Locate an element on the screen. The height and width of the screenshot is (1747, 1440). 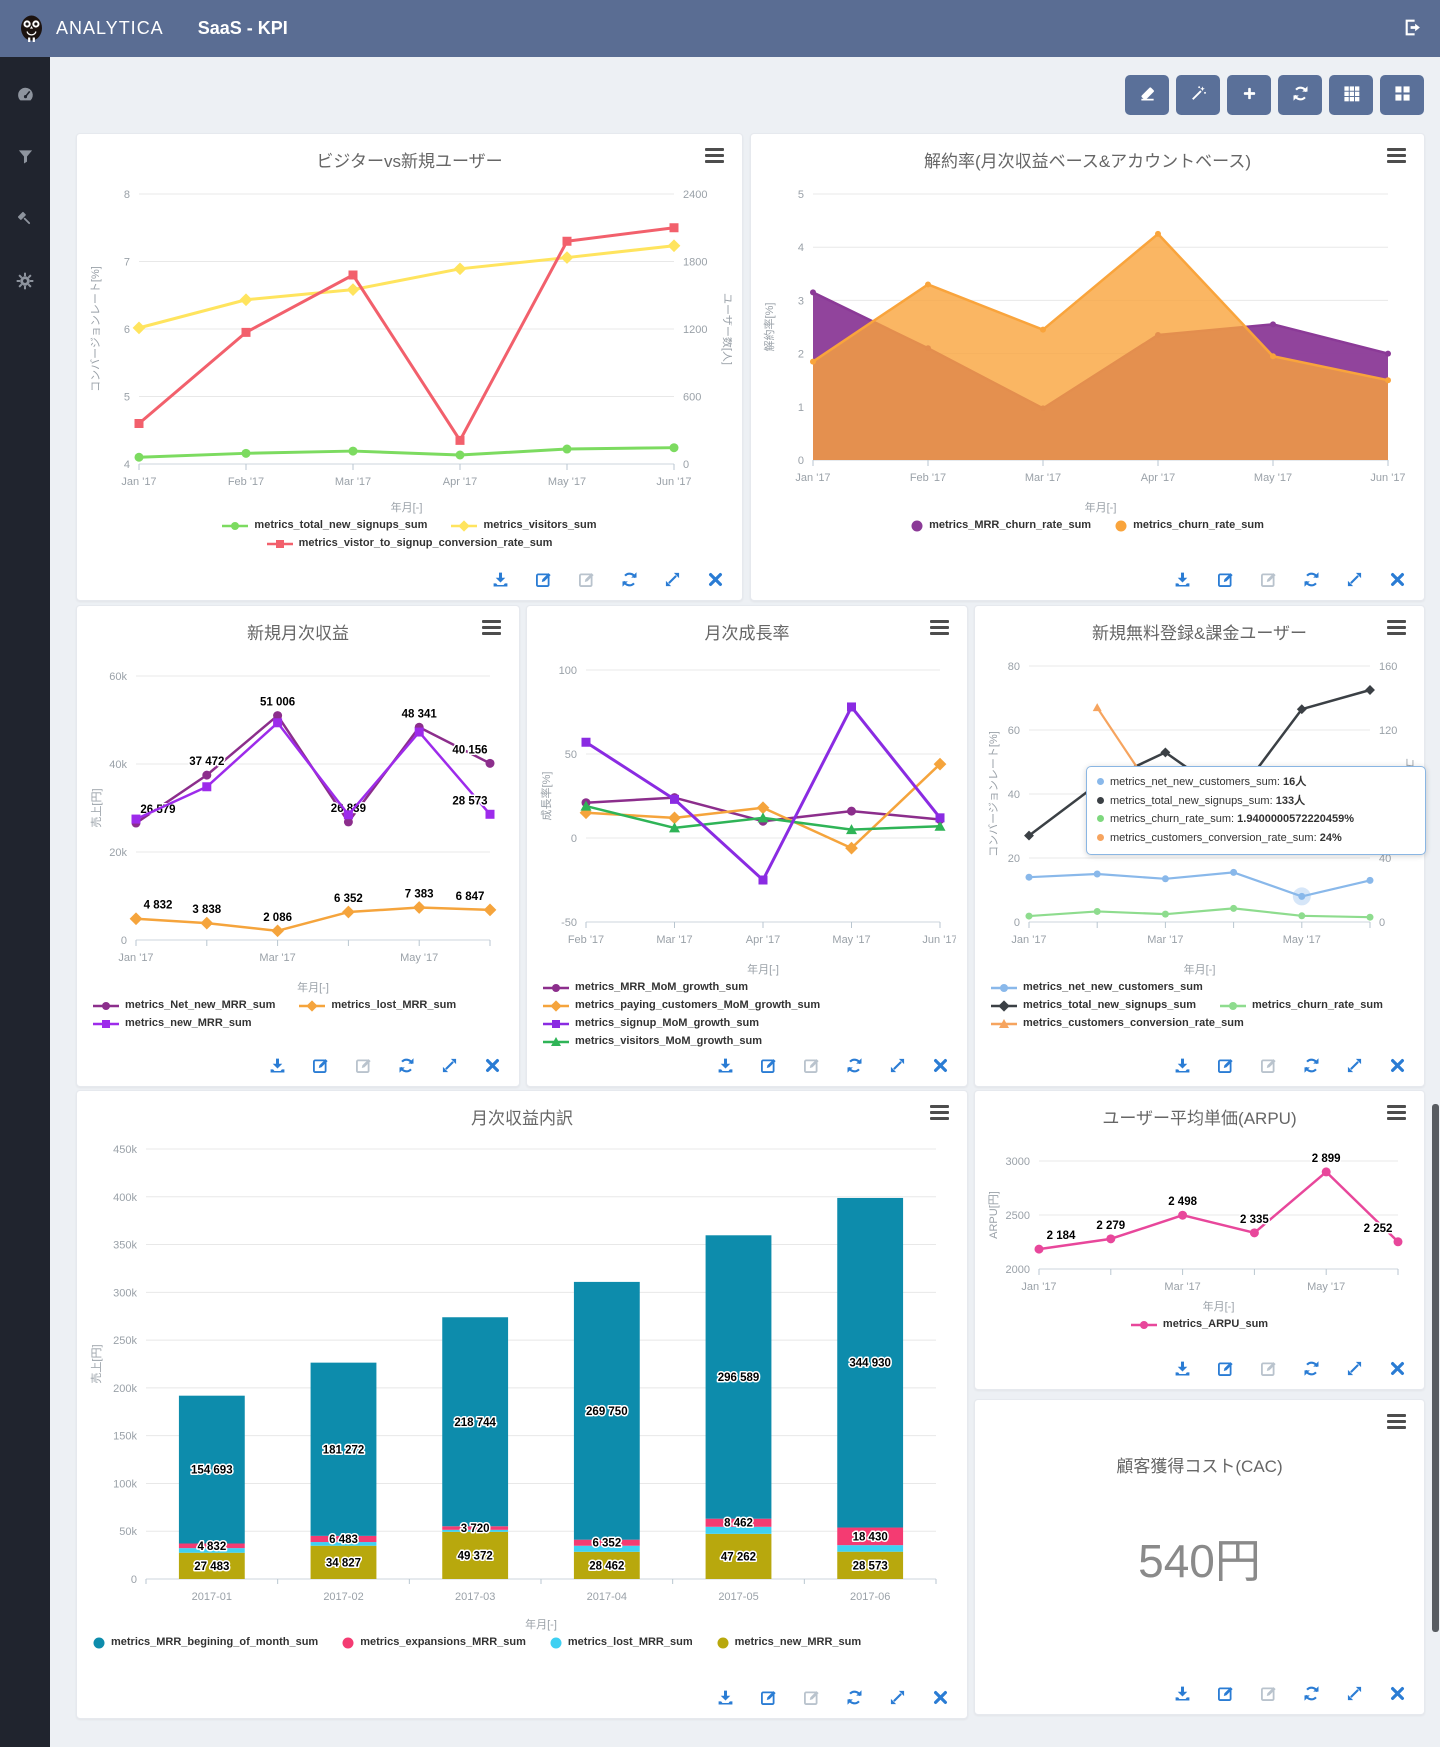
owl-logo-icon is located at coordinates (31, 29).